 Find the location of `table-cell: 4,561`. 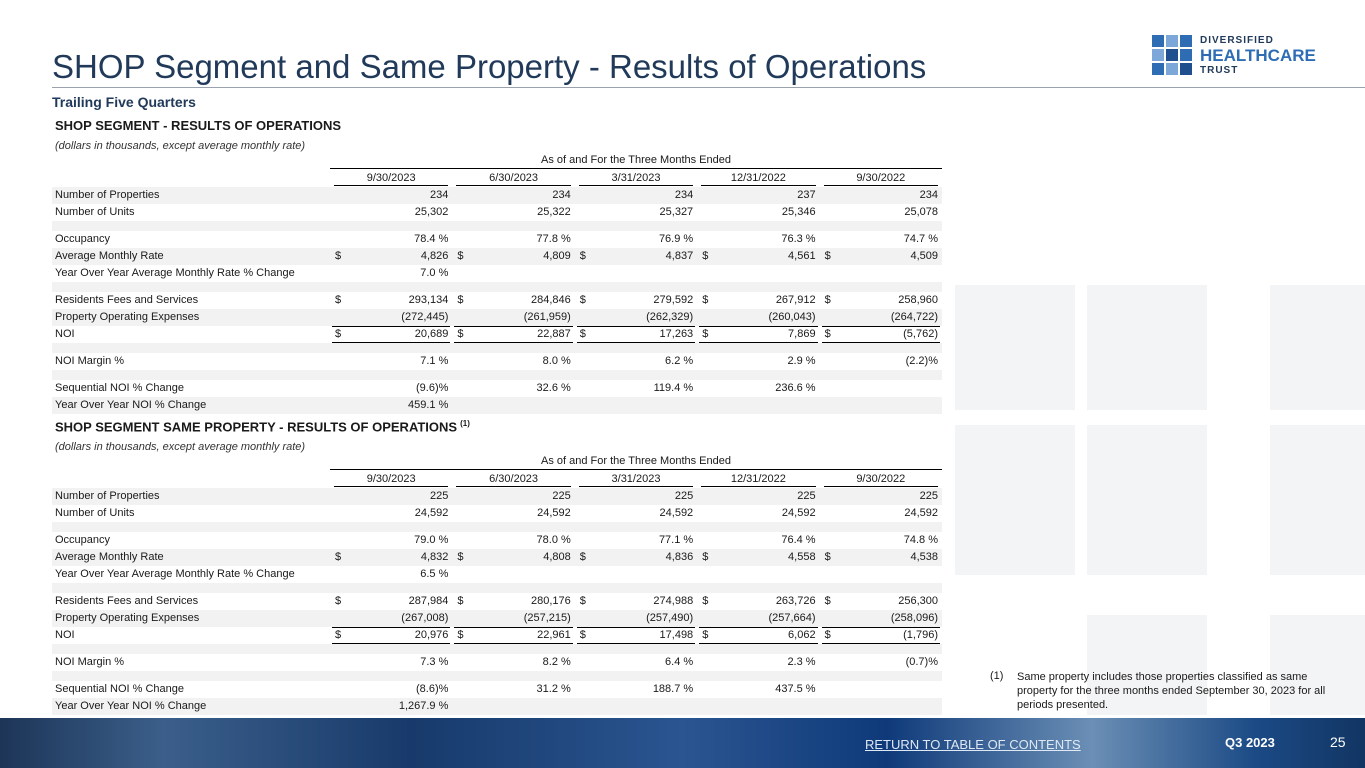

table-cell: 4,561 is located at coordinates (802, 256).